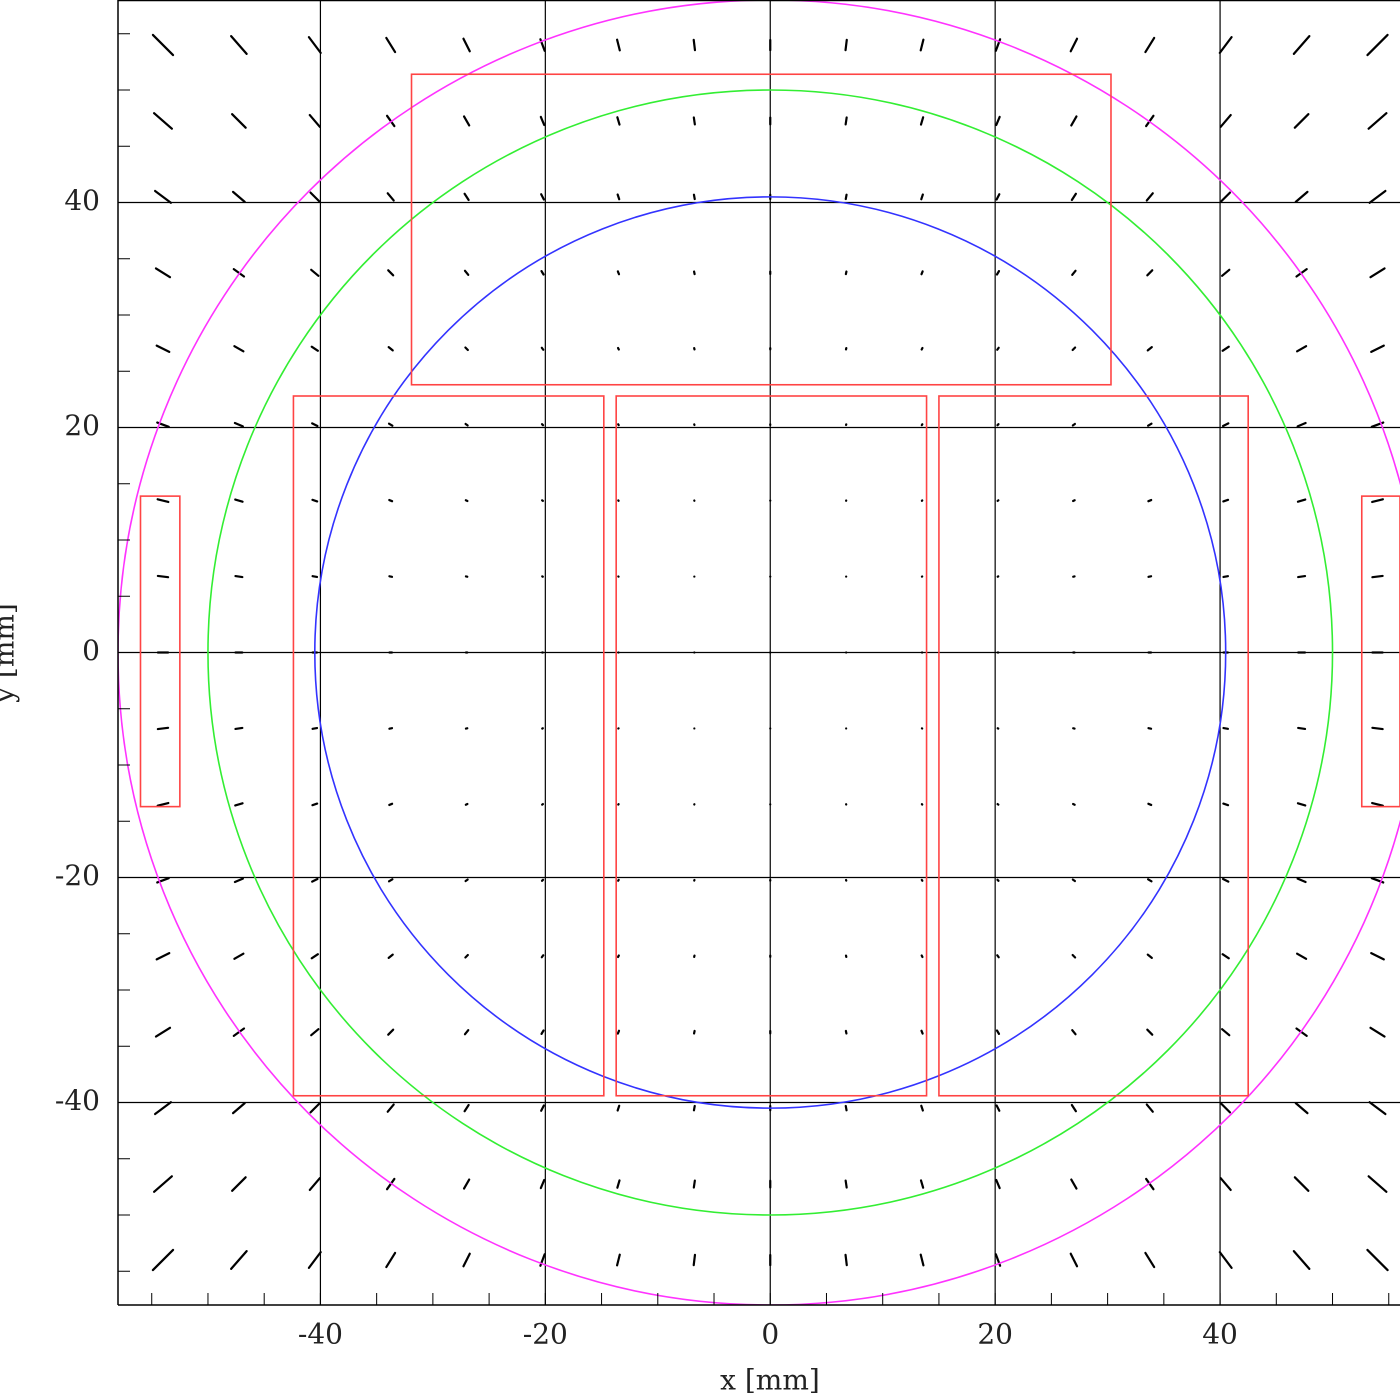 The width and height of the screenshot is (1400, 1400). I want to click on x-axis-label: x [mm], so click(770, 1380).